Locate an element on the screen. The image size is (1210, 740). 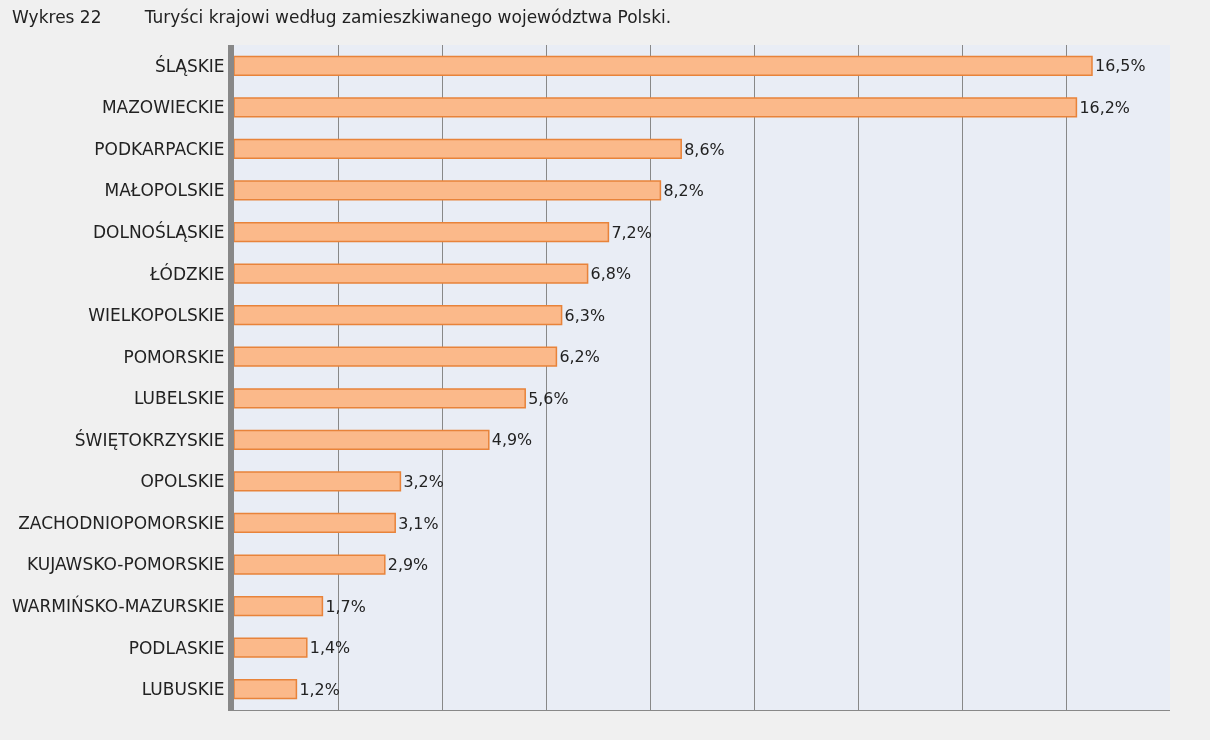
data-label: 5,6% is located at coordinates (548, 398).